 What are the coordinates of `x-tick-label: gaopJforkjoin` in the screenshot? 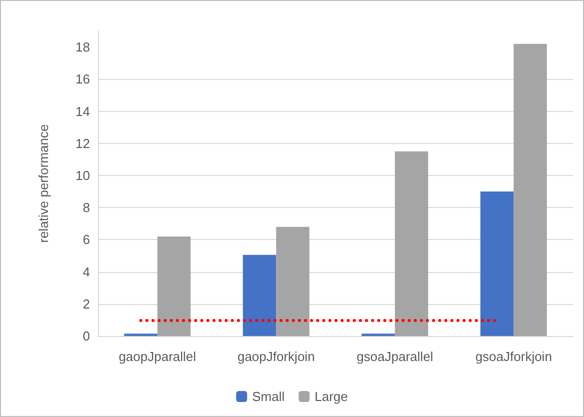 It's located at (276, 356).